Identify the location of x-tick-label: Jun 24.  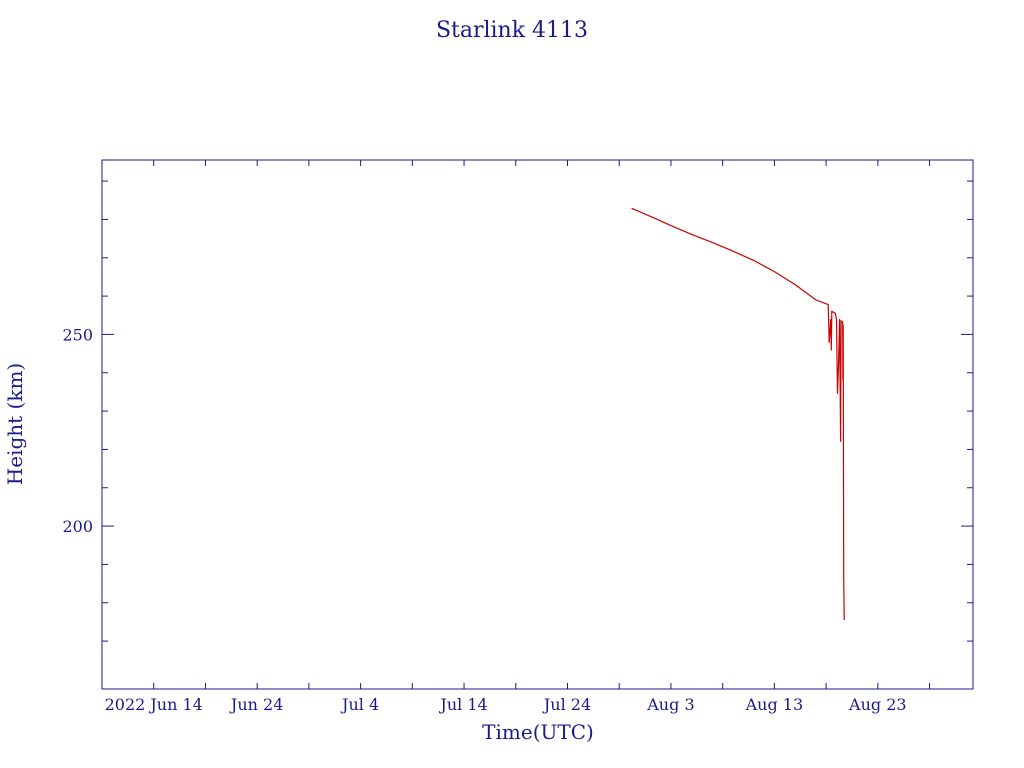
(256, 704).